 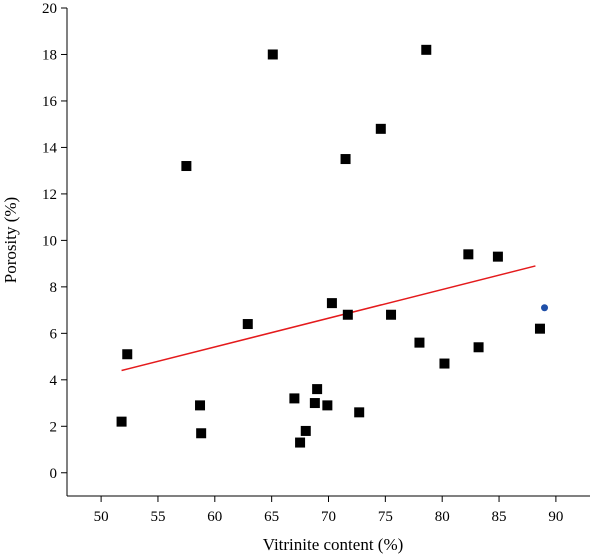 I want to click on trendline, so click(x=328, y=318).